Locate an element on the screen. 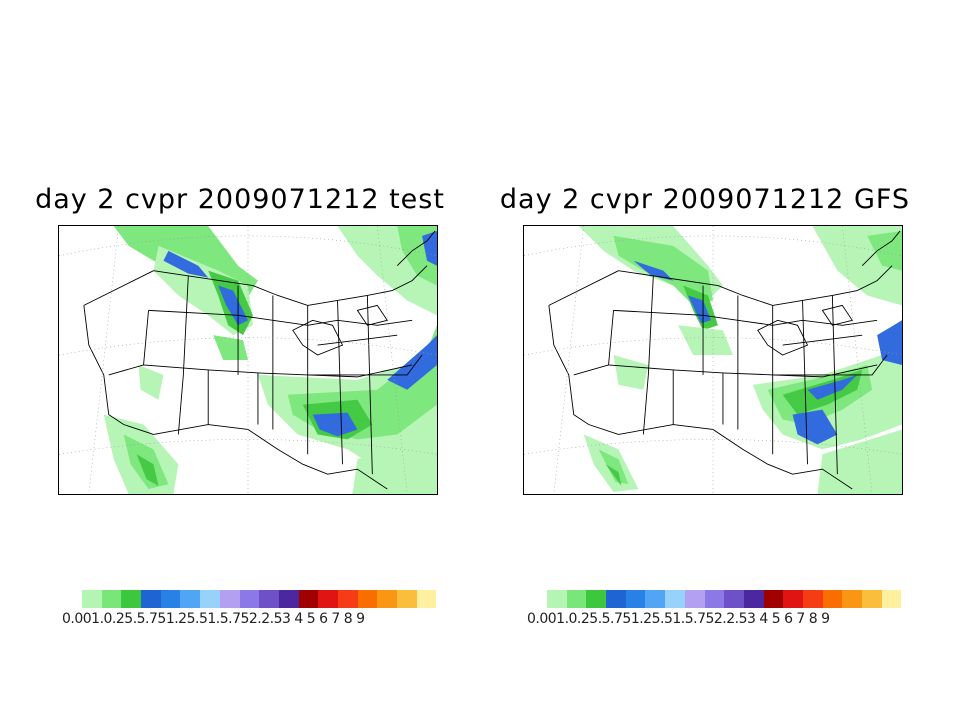 The height and width of the screenshot is (720, 960). panel-title: day 2 cvpr 2009071212 GFS is located at coordinates (705, 199).